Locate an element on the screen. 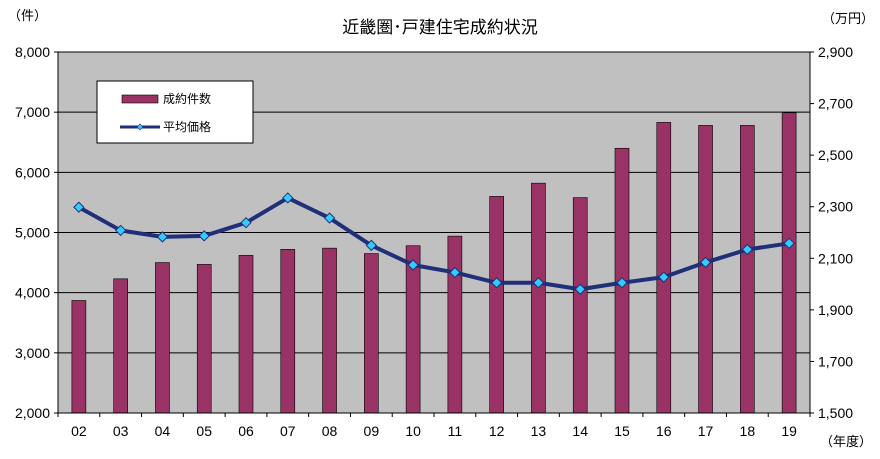 The image size is (880, 459). left-tick-label: 7,000 is located at coordinates (32, 112).